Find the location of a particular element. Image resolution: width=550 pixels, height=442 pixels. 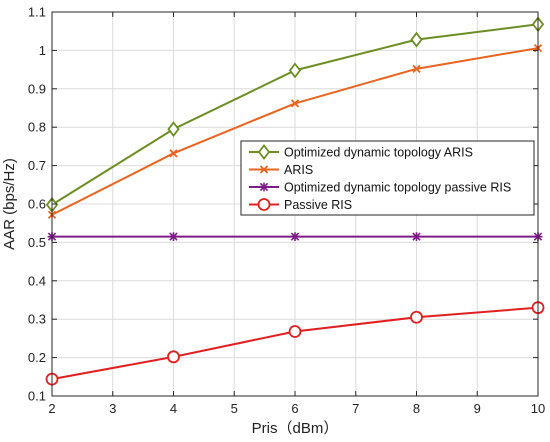

x-tick-label: 4 is located at coordinates (173, 408).